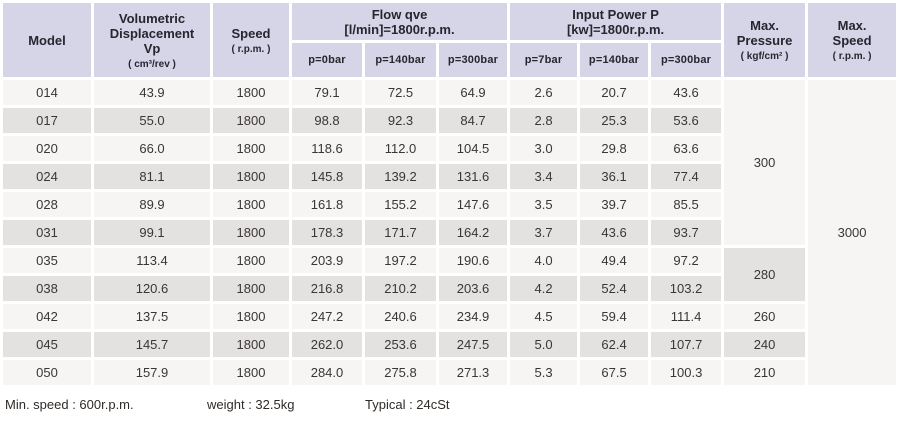  Describe the element at coordinates (686, 232) in the screenshot. I see `cell-power-300bar: 93.7` at that location.